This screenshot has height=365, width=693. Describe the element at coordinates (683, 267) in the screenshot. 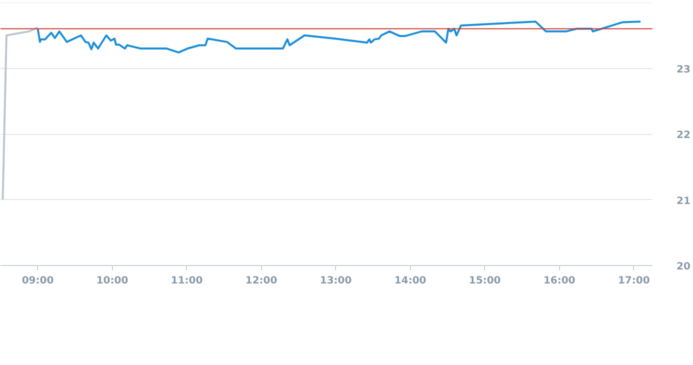

I see `y-tick-label: 20` at that location.